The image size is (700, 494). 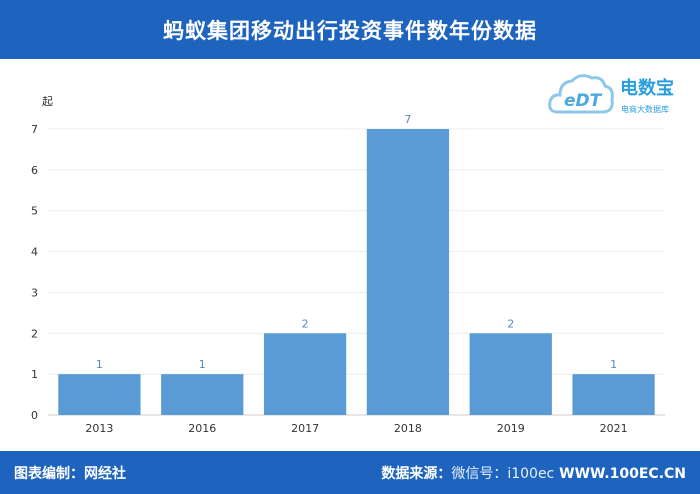 I want to click on site-url: WWW.100EC.CN, so click(x=622, y=474).